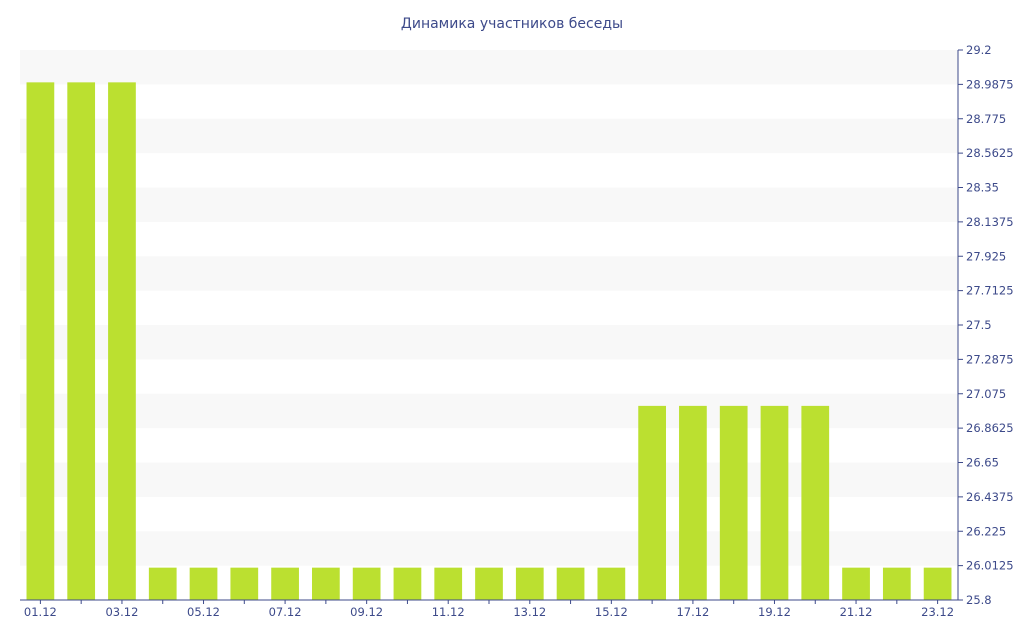  What do you see at coordinates (937, 612) in the screenshot?
I see `x-tick-label: 23.12` at bounding box center [937, 612].